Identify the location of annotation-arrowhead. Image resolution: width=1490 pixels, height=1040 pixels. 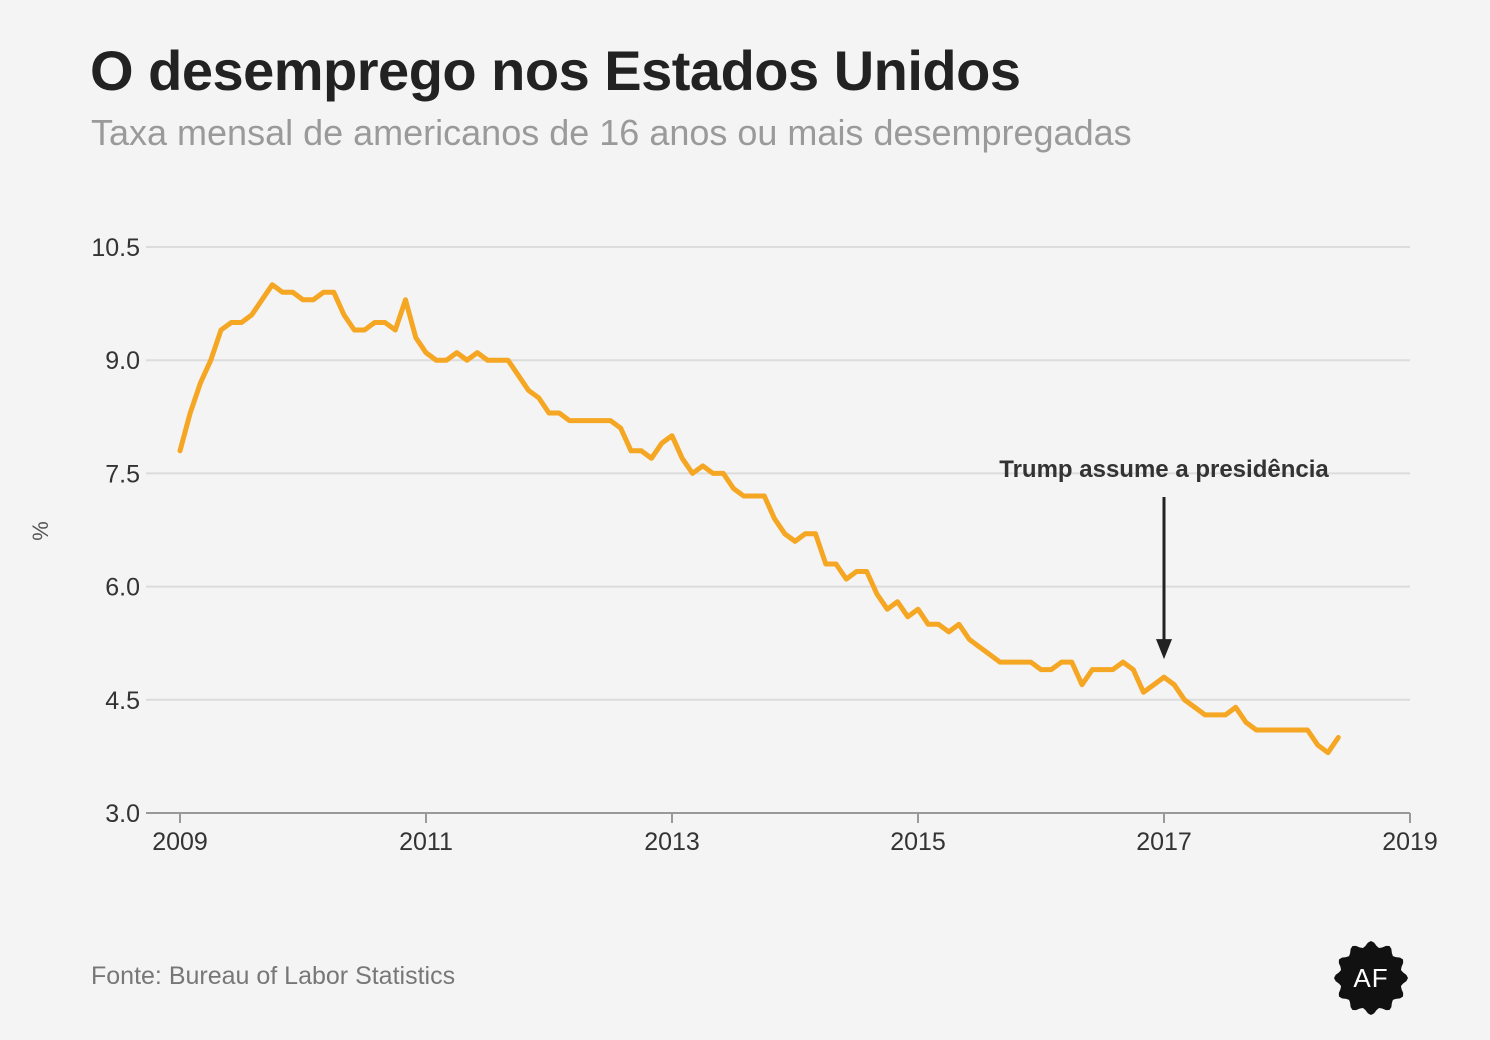
(1164, 649).